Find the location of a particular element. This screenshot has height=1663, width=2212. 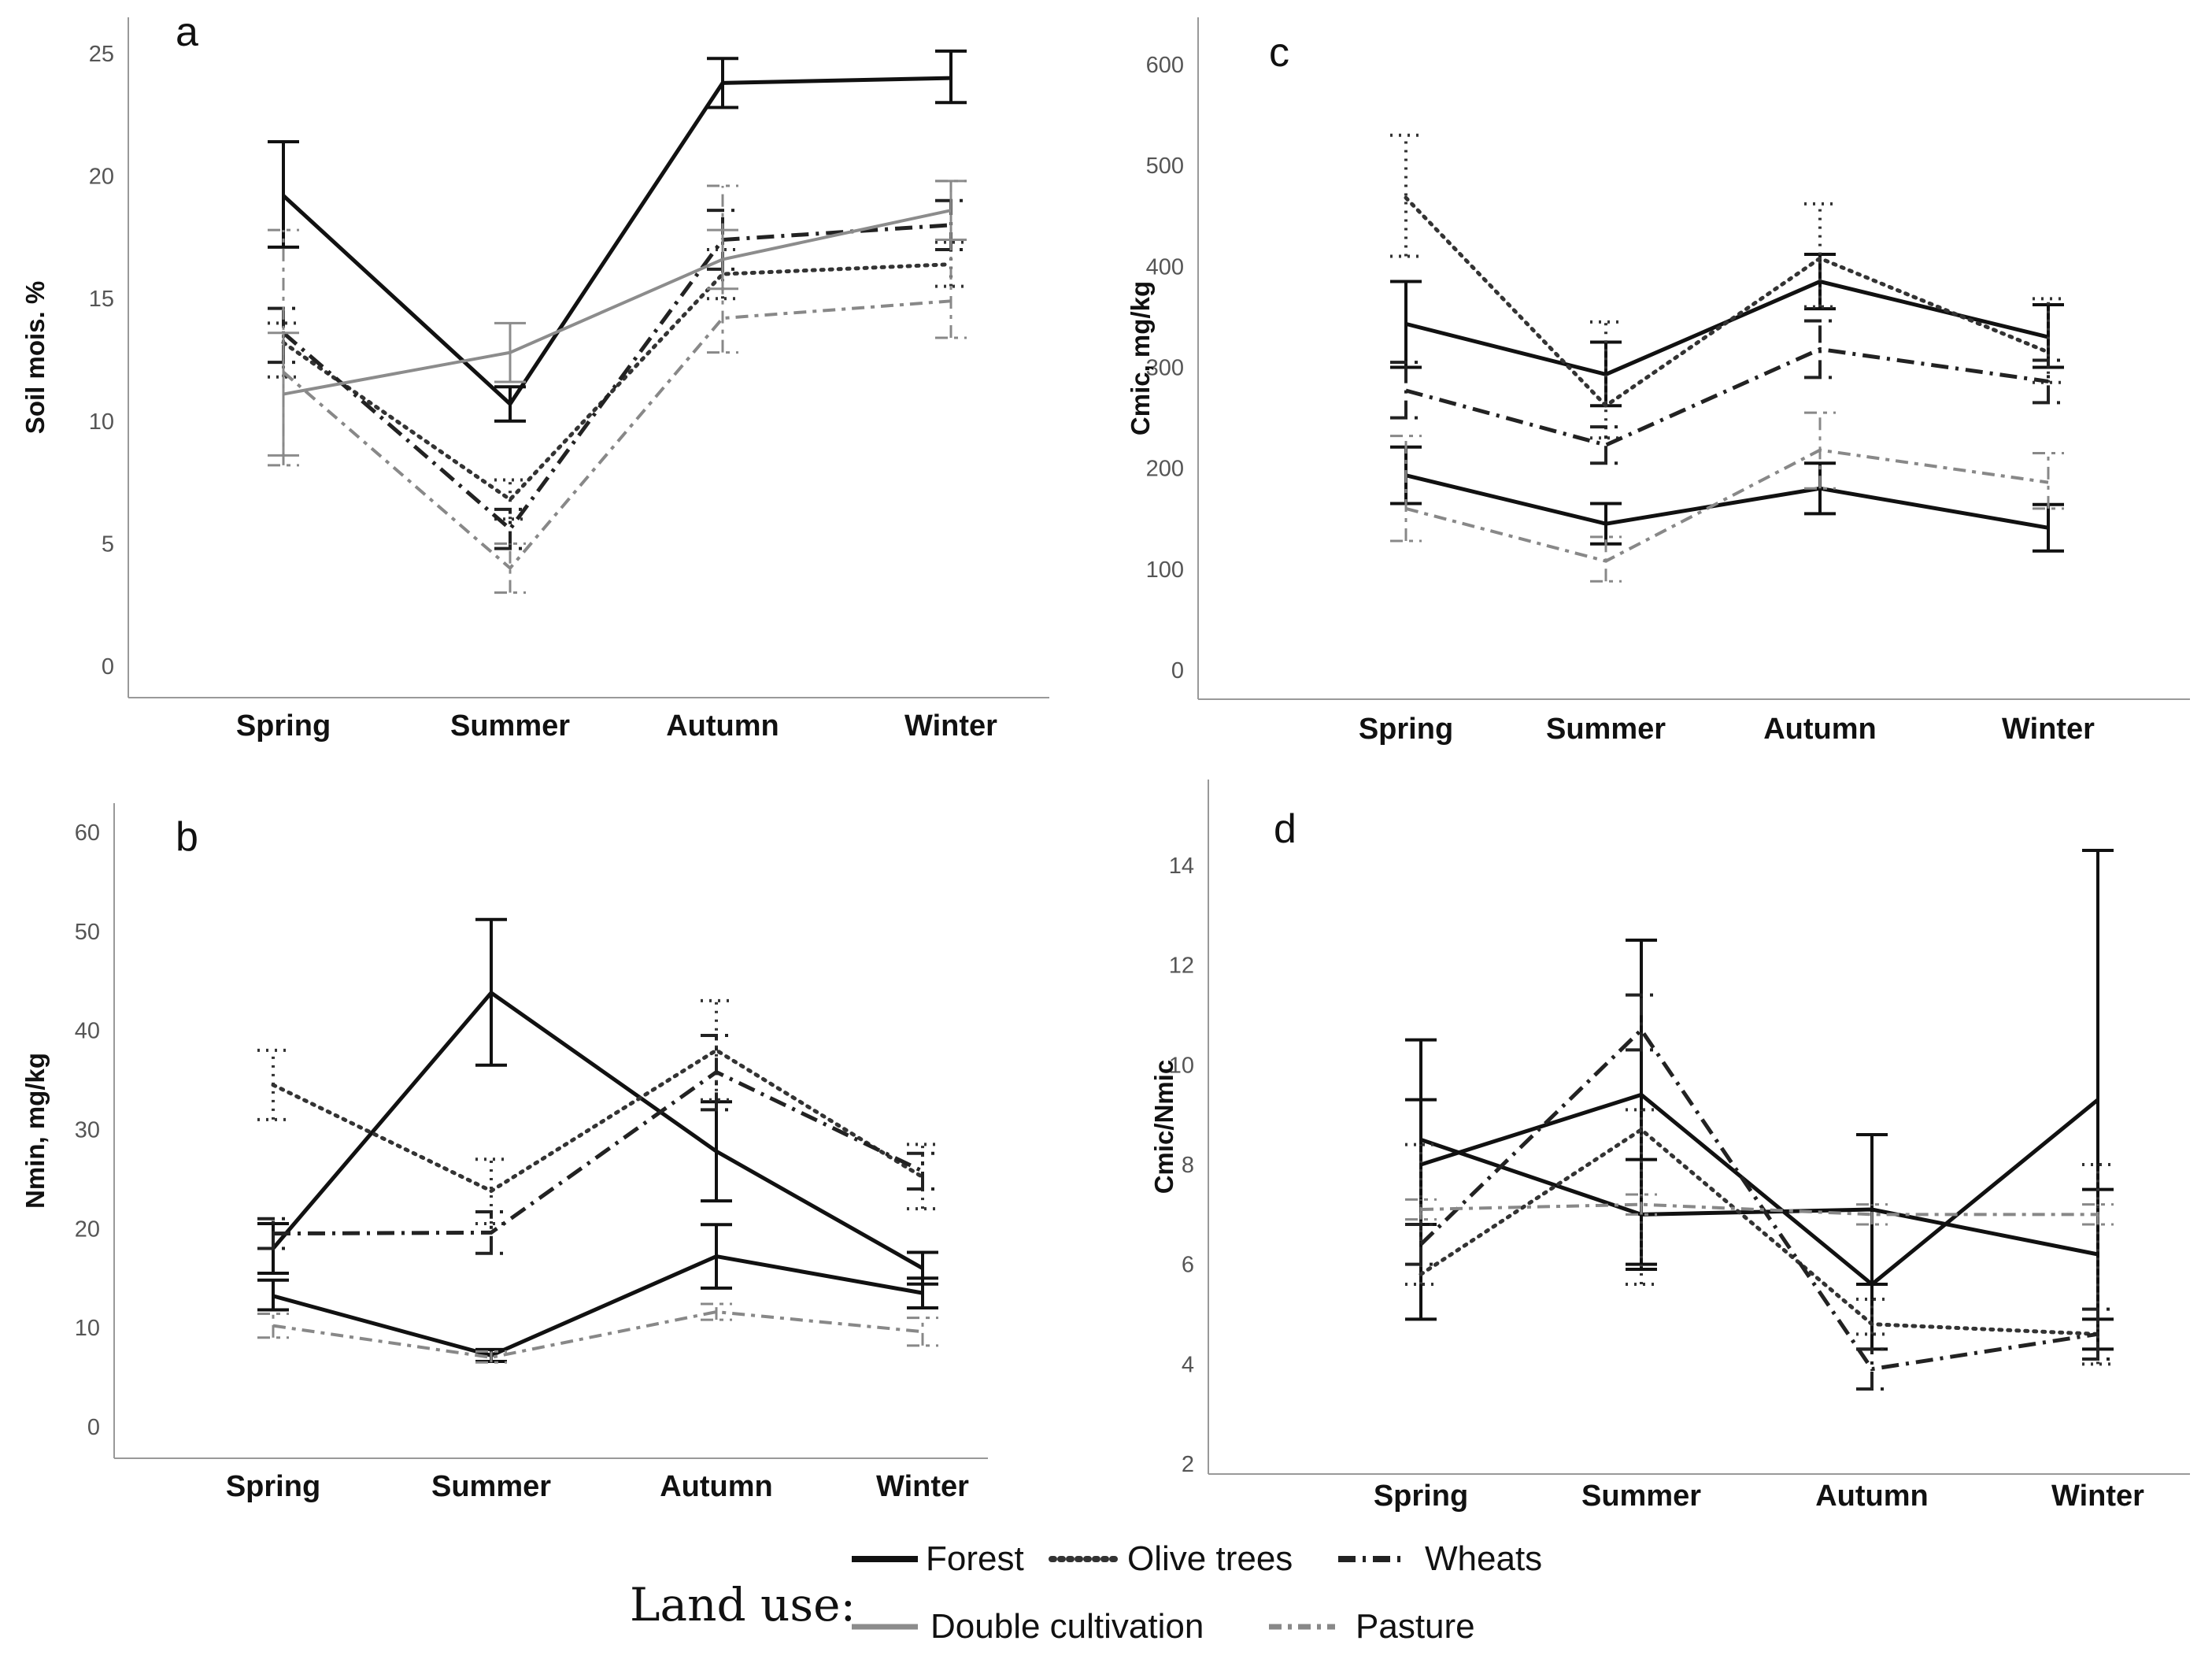

series-forest is located at coordinates (1759, 1209).